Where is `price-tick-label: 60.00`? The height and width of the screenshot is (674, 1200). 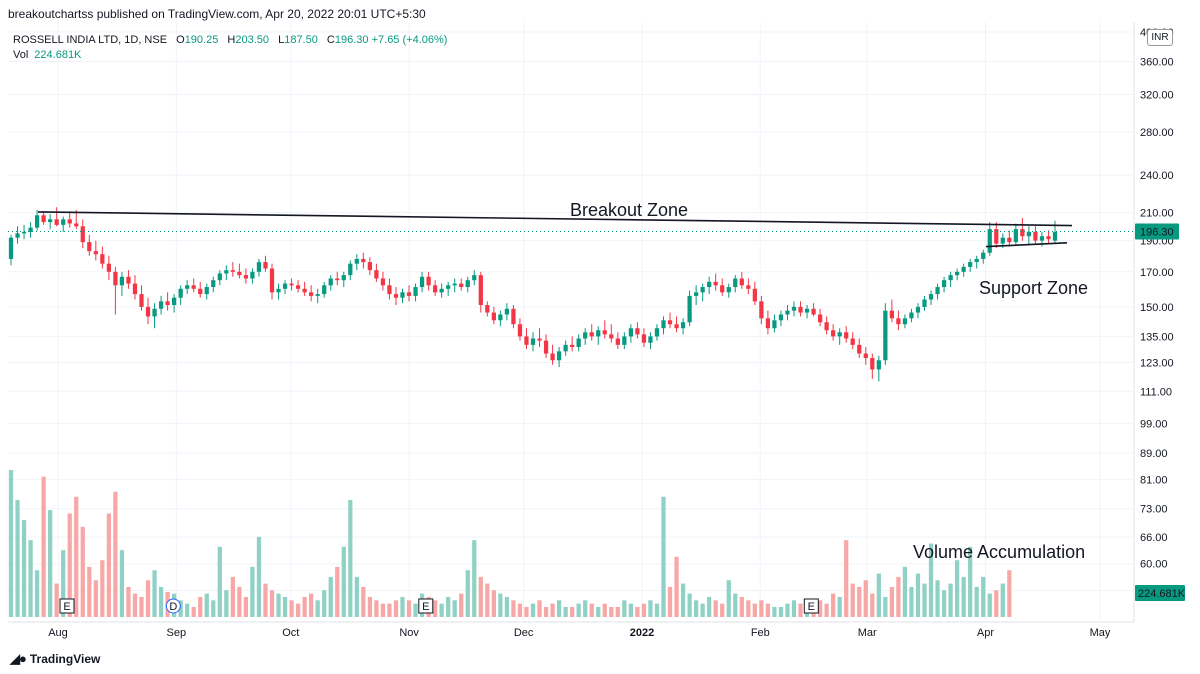 price-tick-label: 60.00 is located at coordinates (1154, 565).